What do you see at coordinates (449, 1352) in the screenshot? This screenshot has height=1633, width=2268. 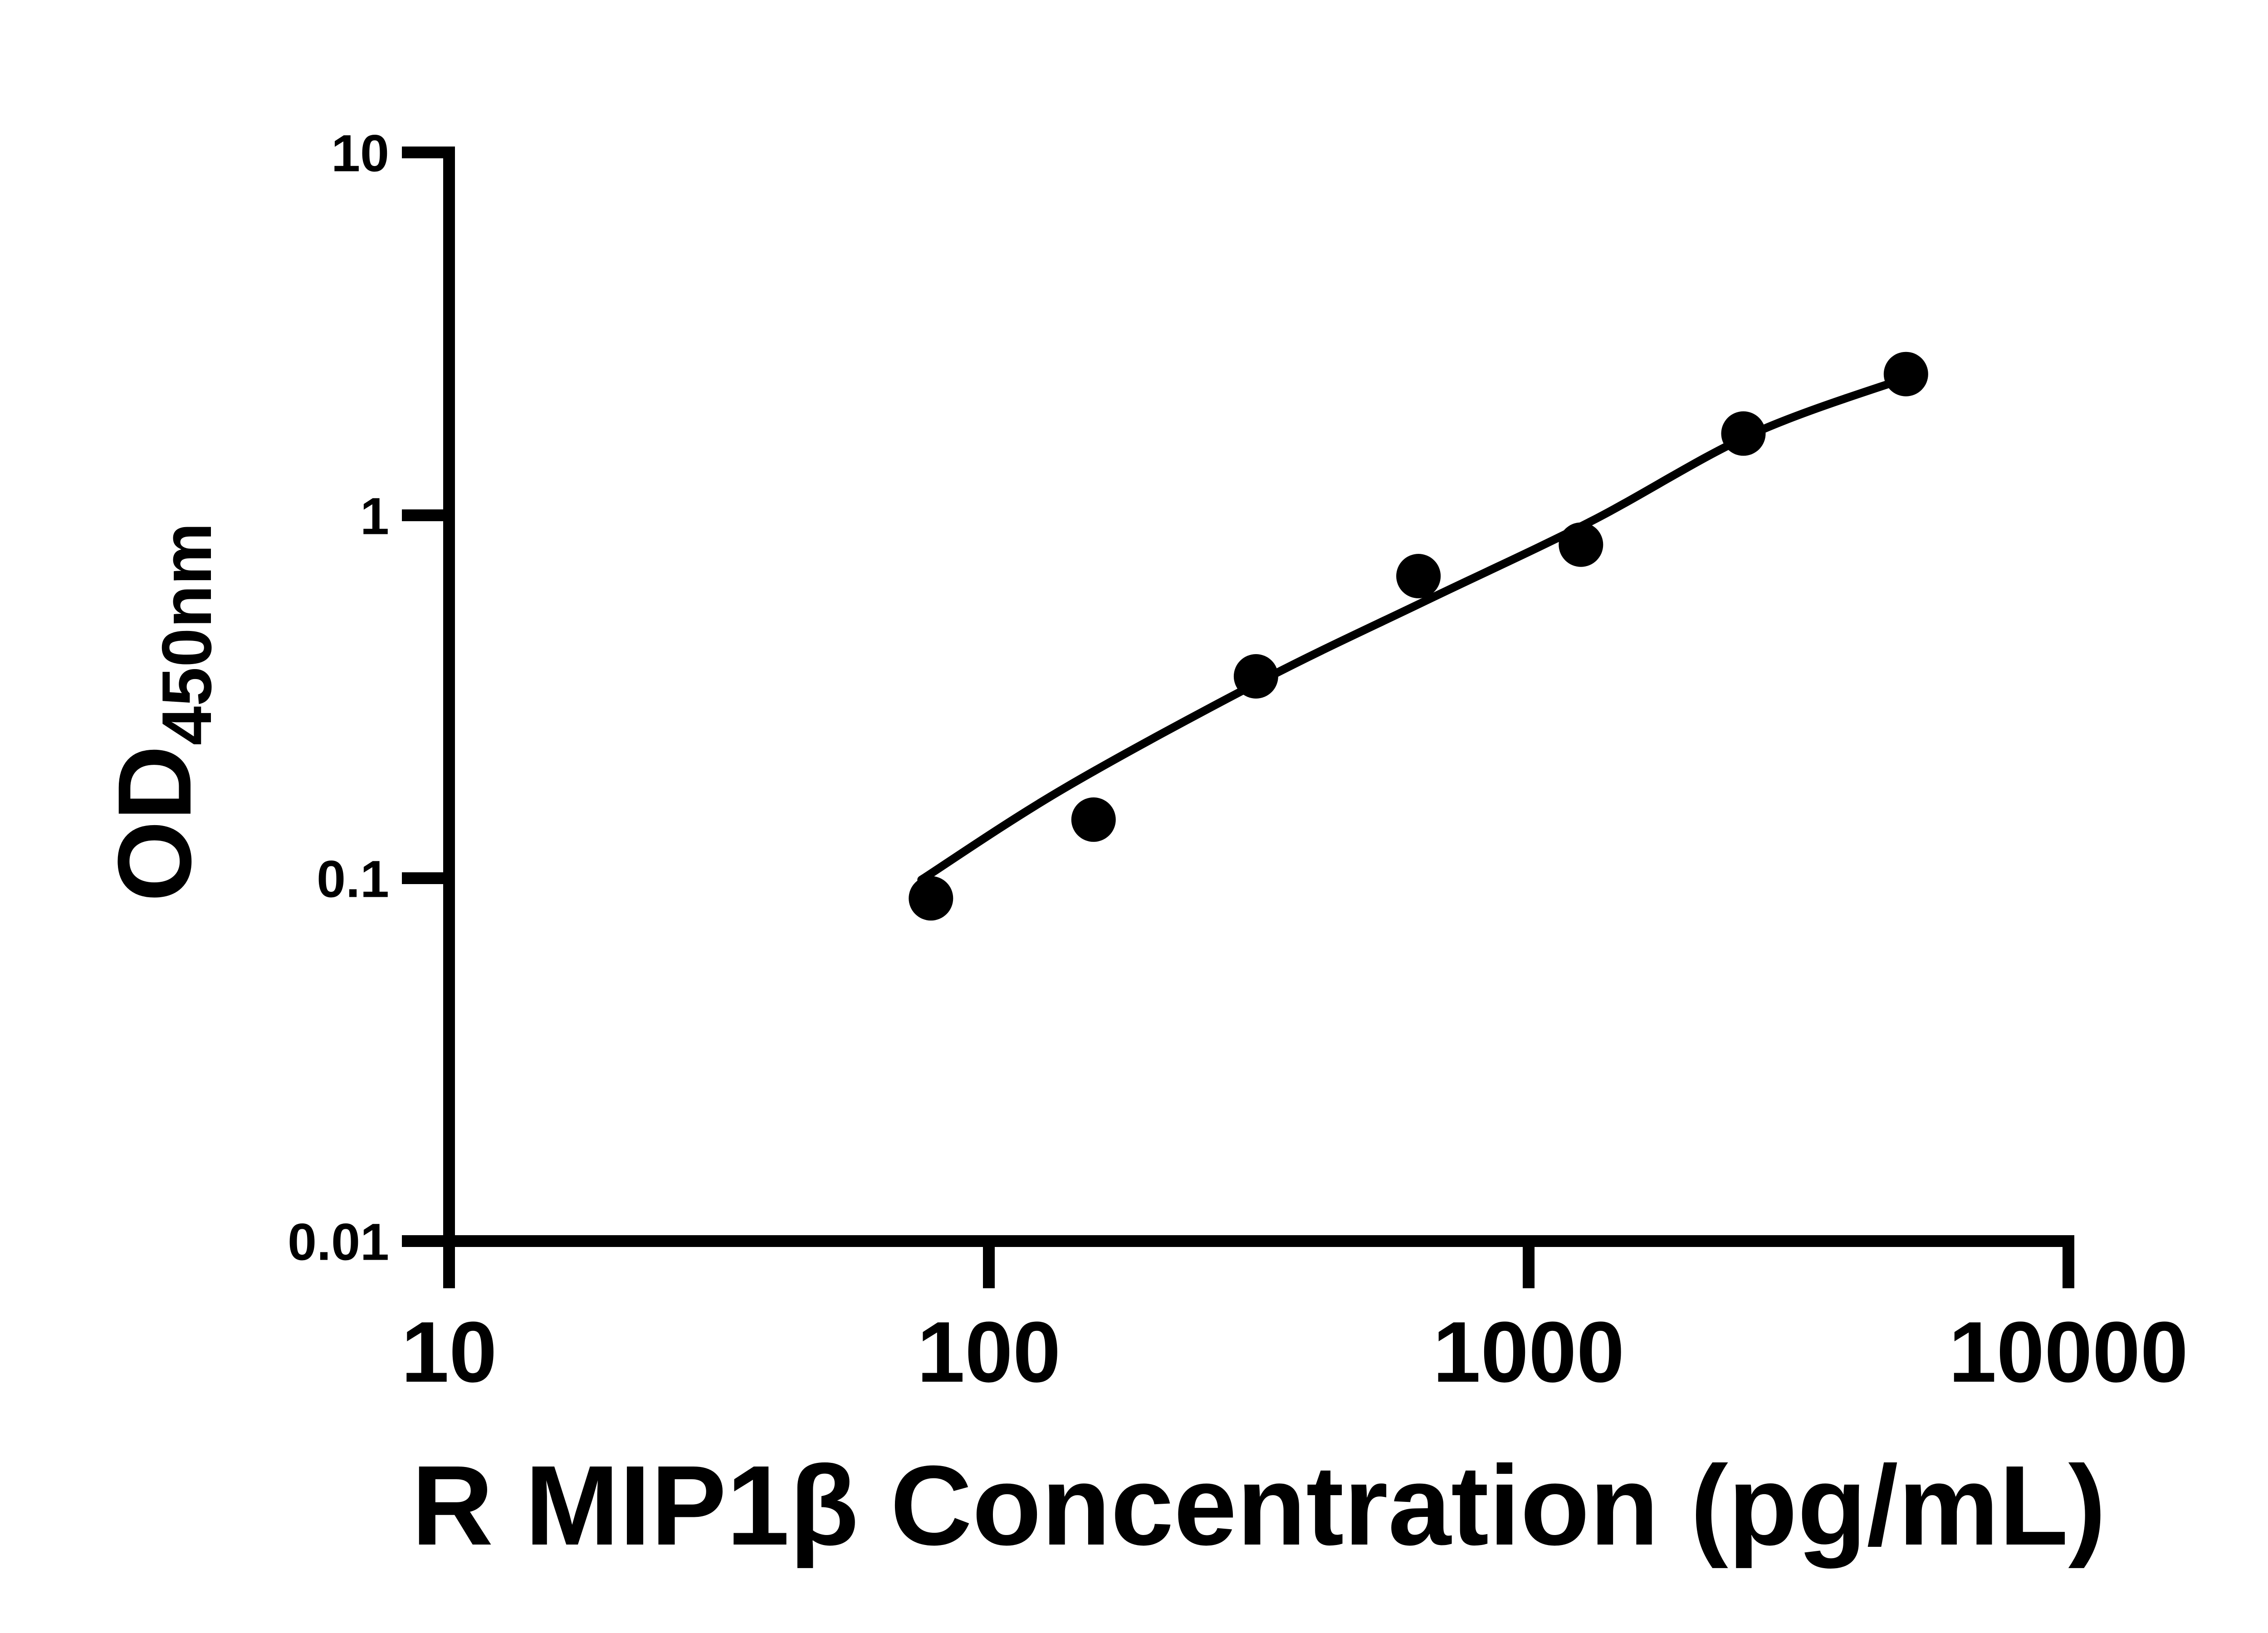 I see `x-tick-label: 10` at bounding box center [449, 1352].